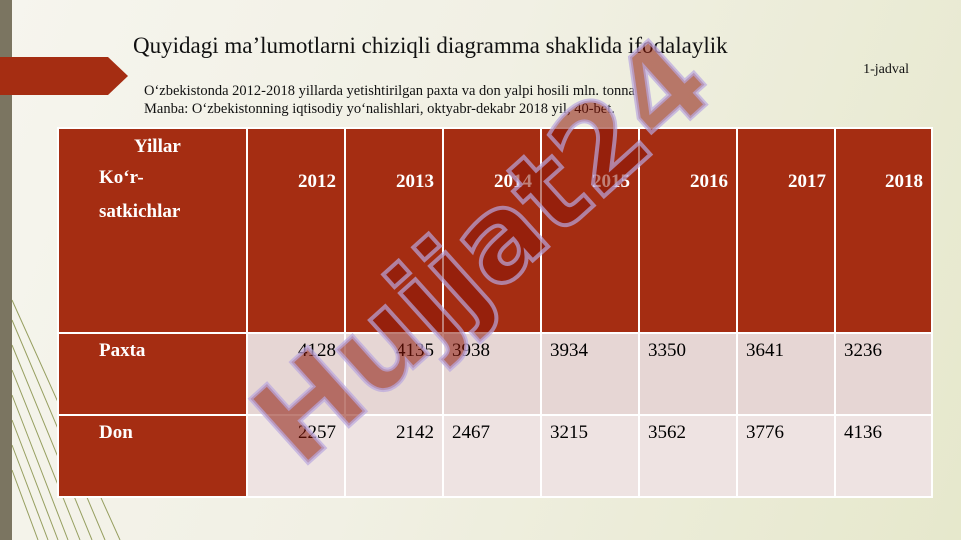 The height and width of the screenshot is (540, 961). Describe the element at coordinates (688, 230) in the screenshot. I see `year-header-2016: 2016` at that location.